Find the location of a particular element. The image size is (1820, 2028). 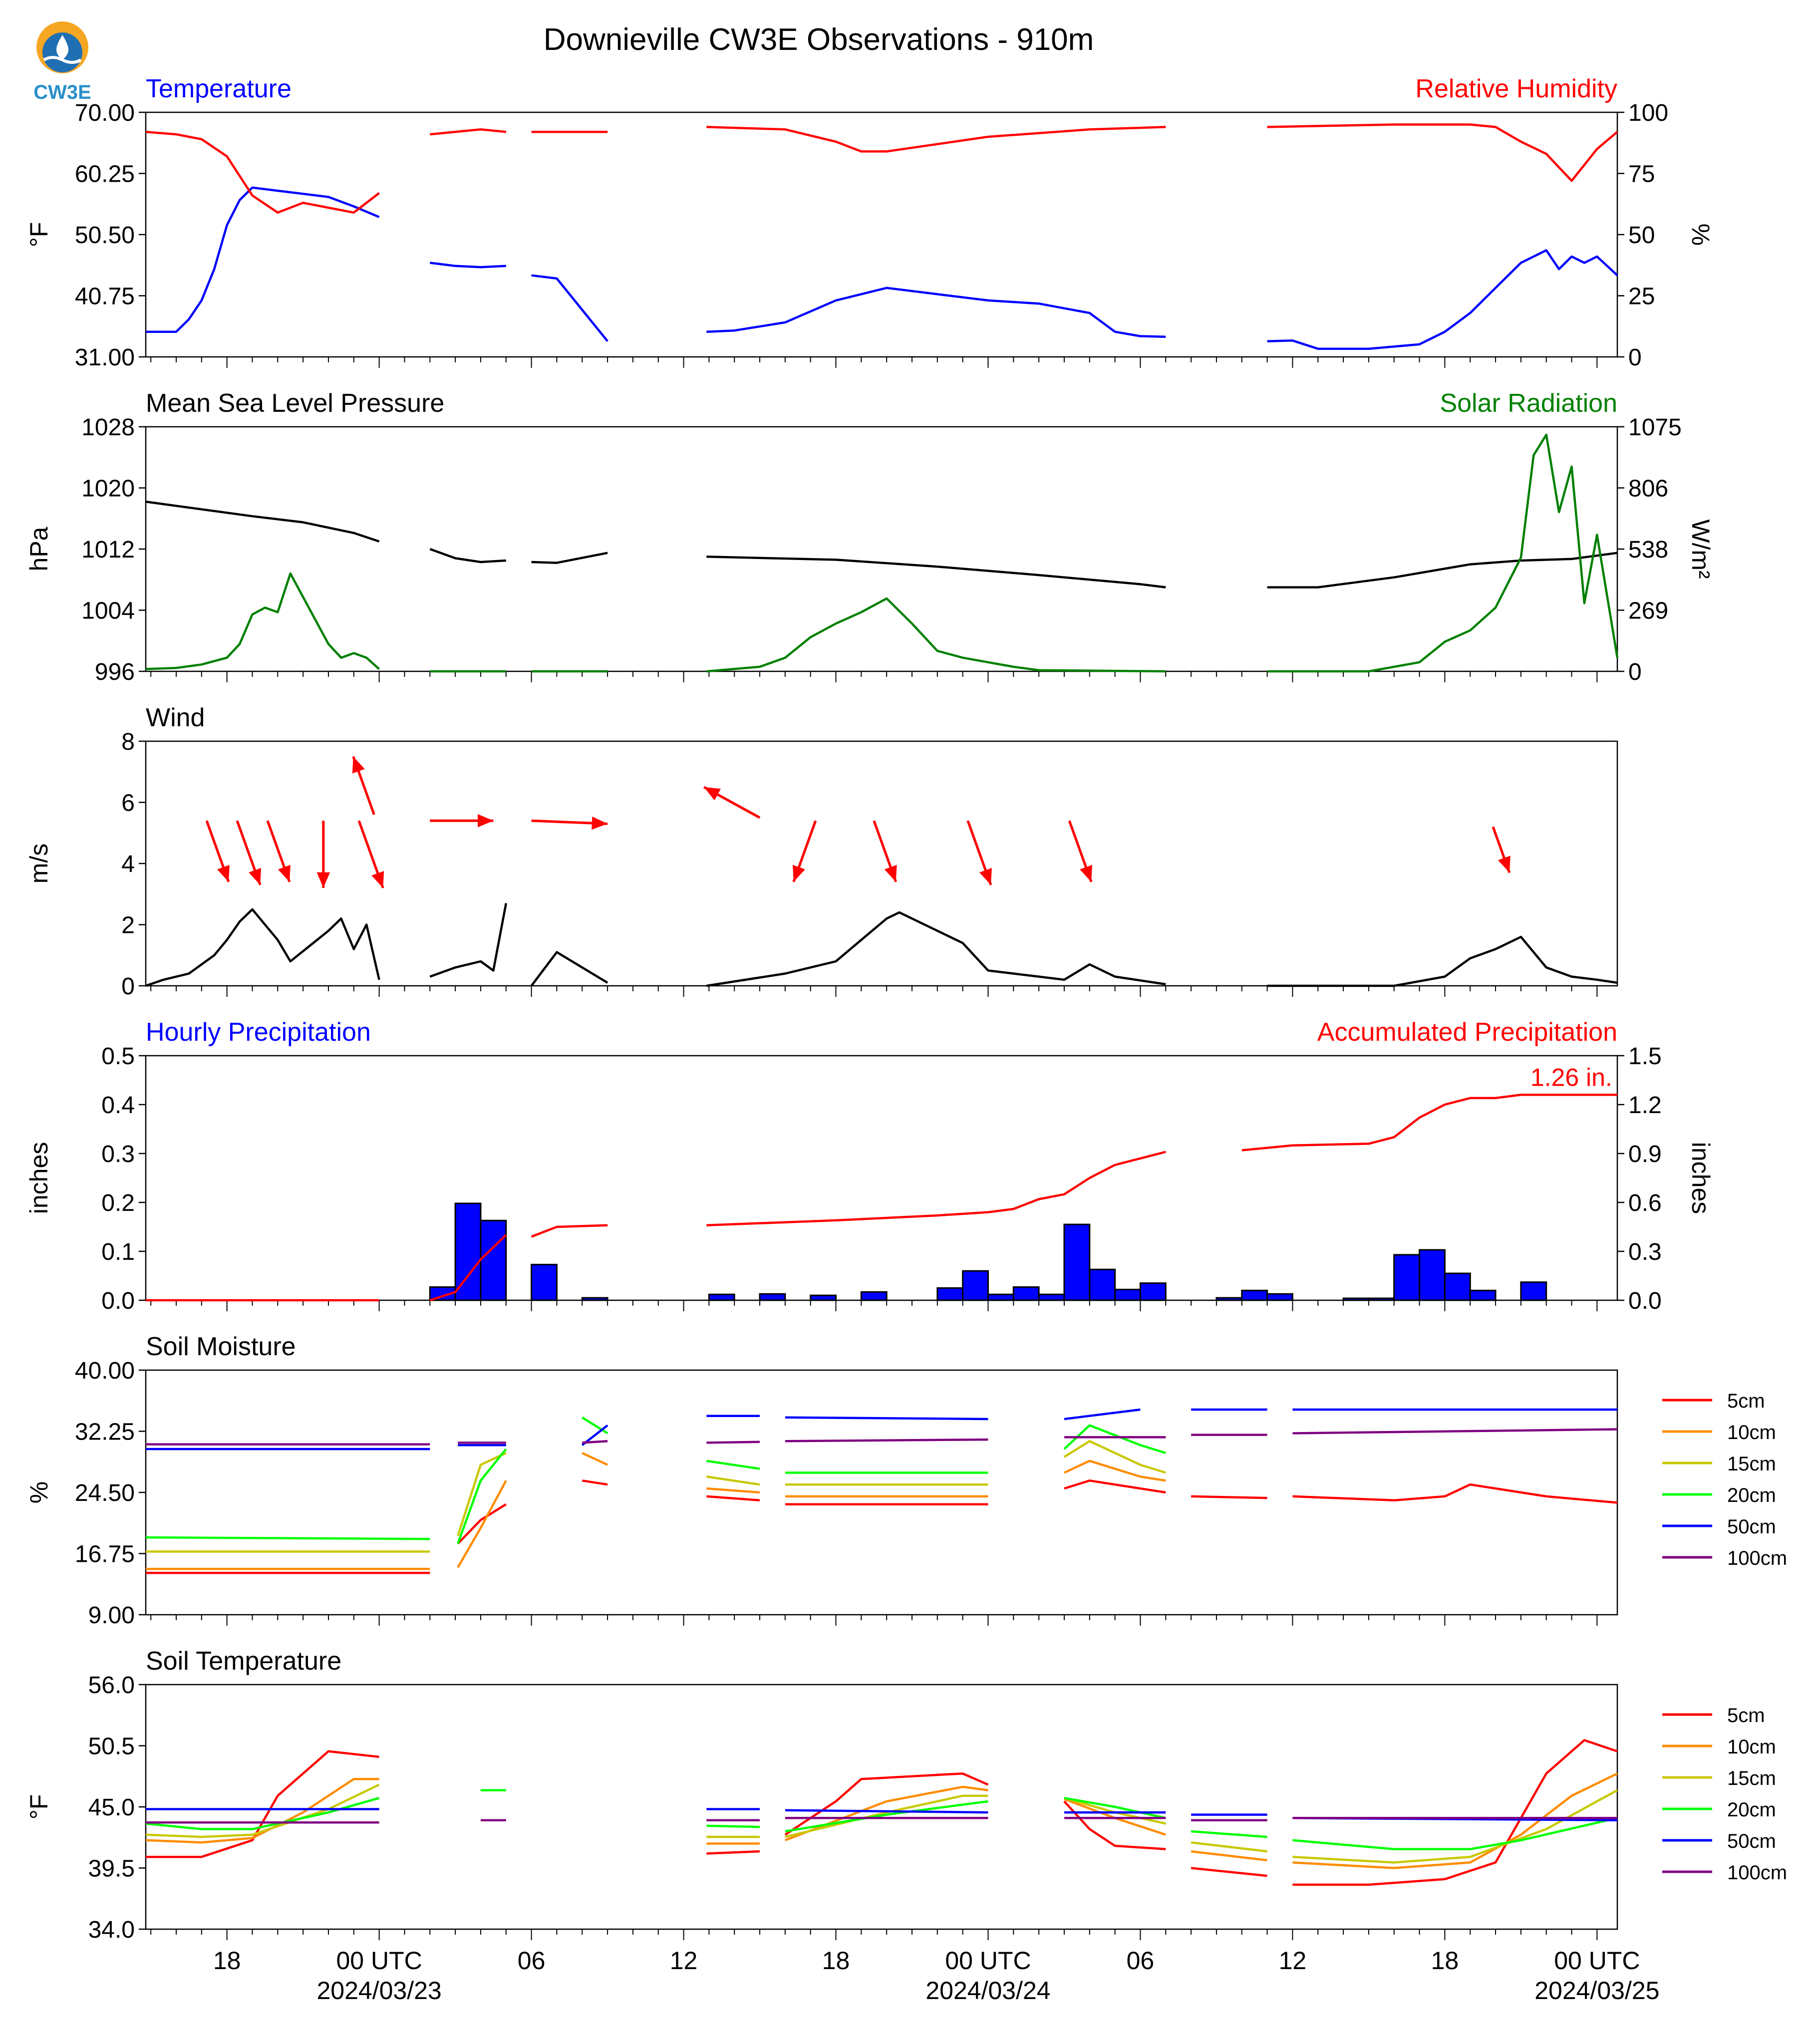

logo-wave-icon is located at coordinates (62, 60).